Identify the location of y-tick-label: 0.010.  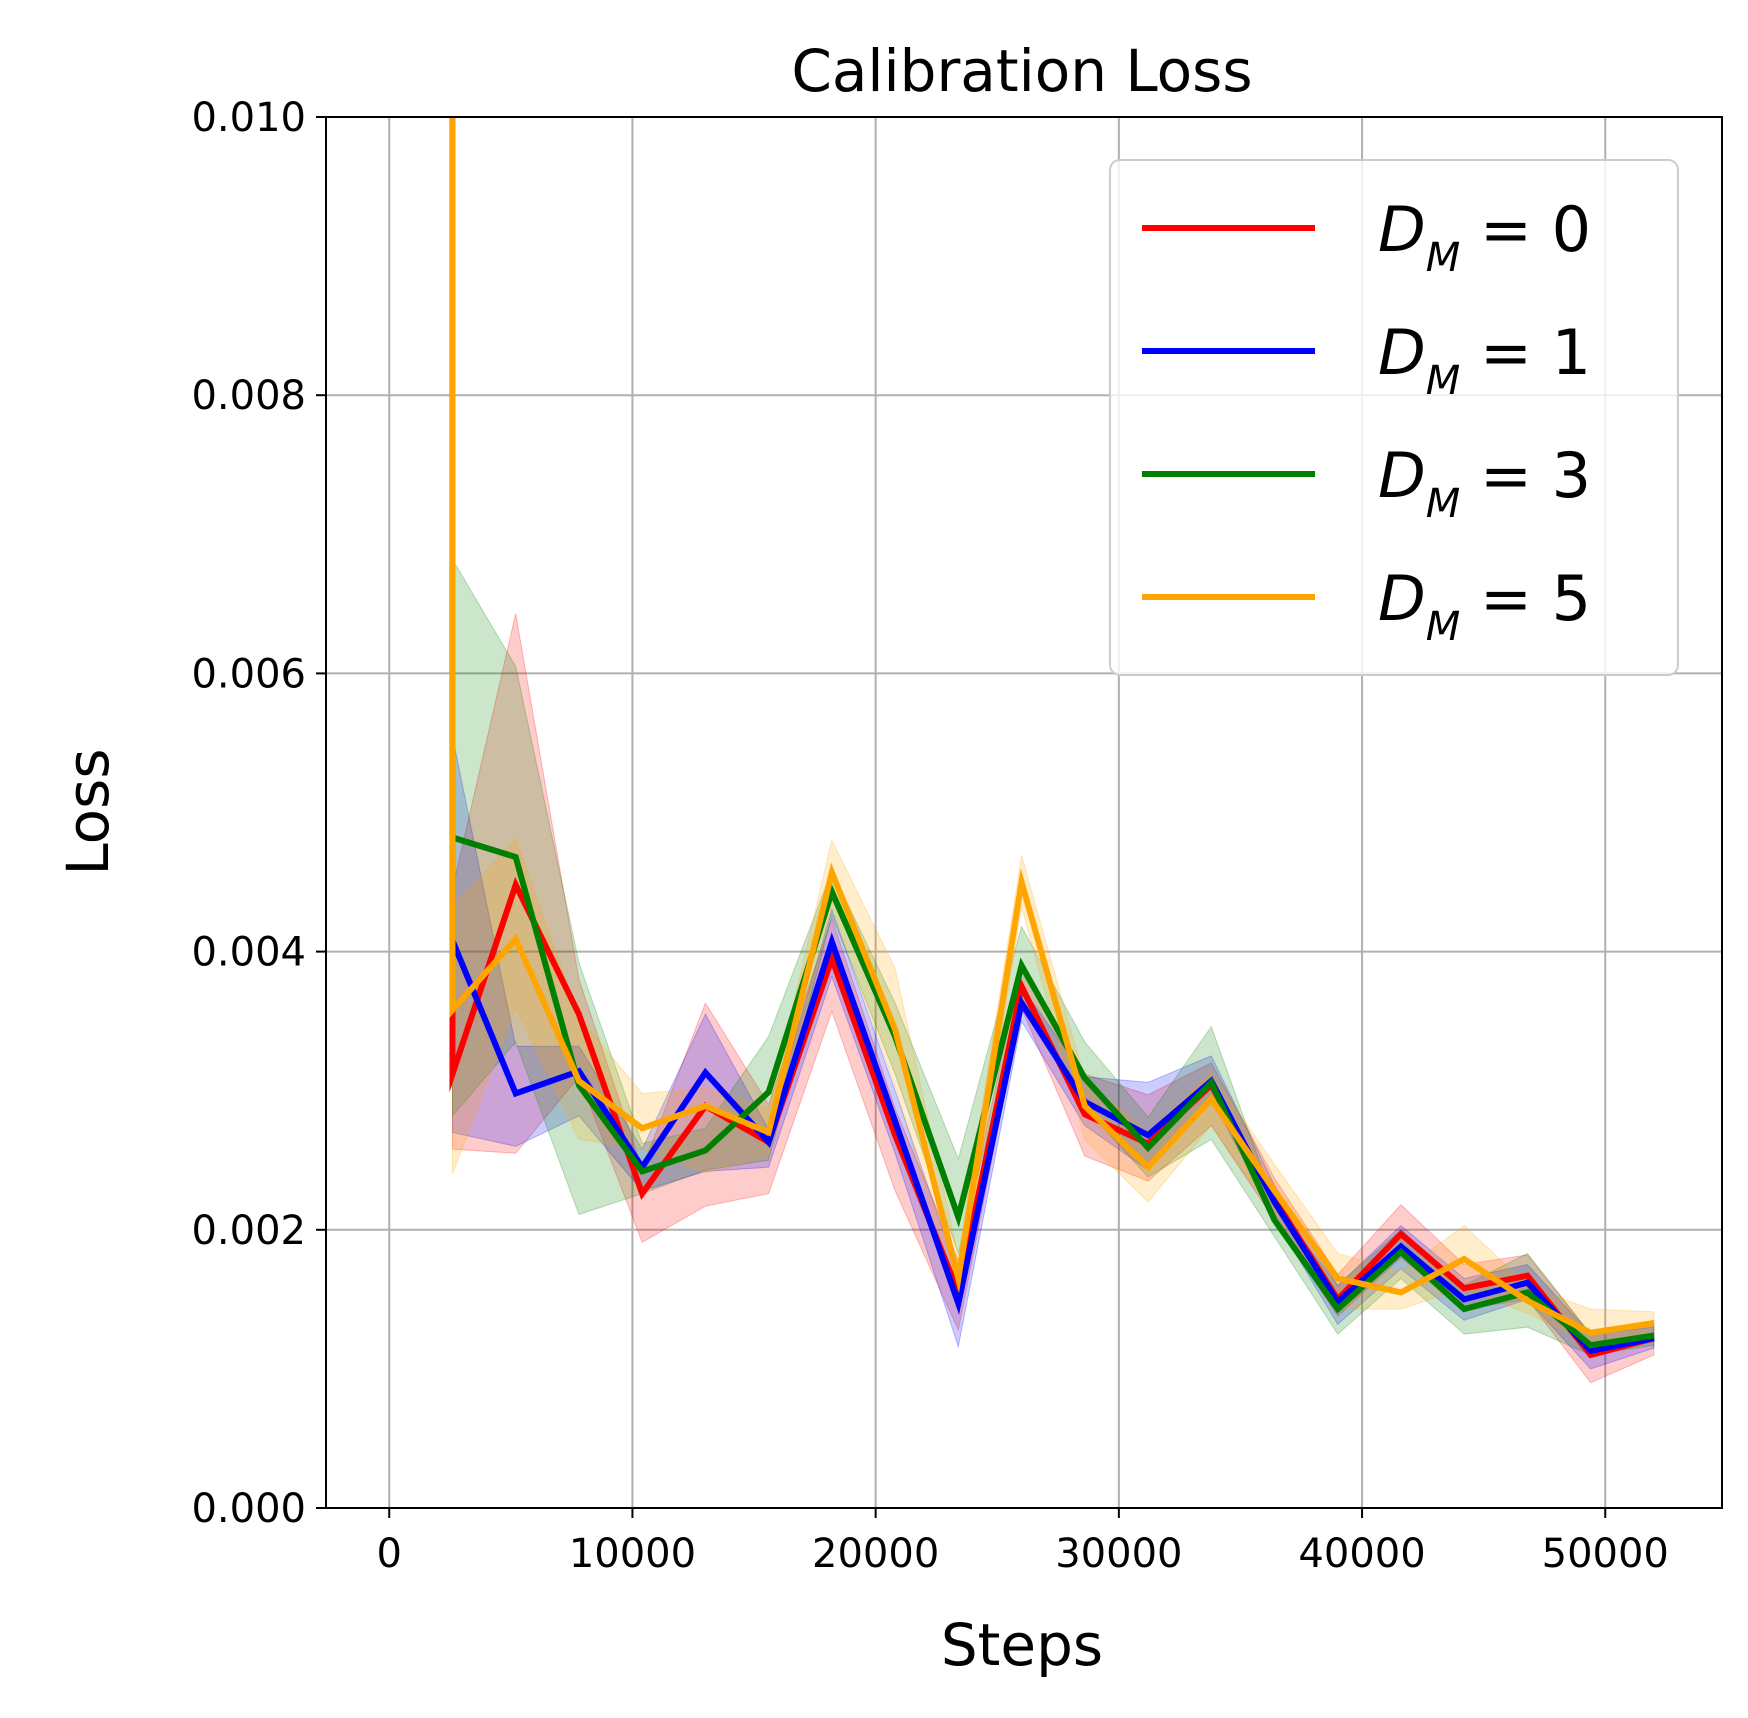
(248, 118).